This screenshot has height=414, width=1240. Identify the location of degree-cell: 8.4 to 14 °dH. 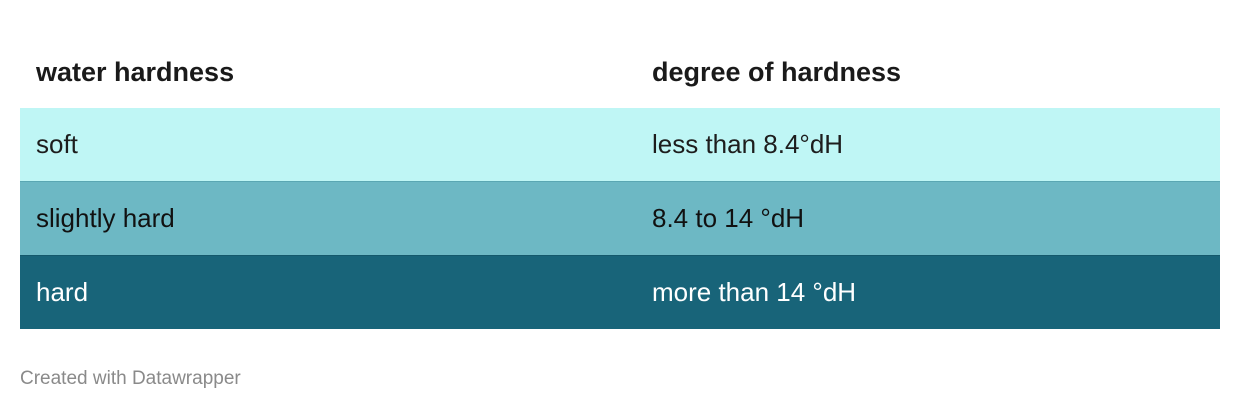
(928, 218).